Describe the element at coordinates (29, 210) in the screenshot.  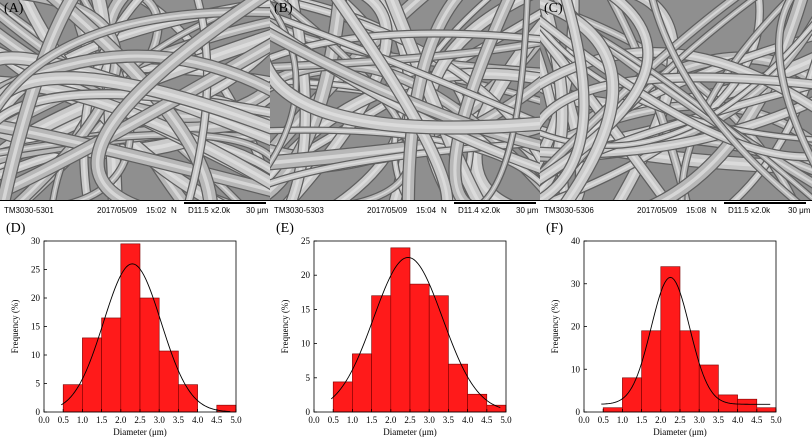
I see `instrument-id: TM3030-5301` at that location.